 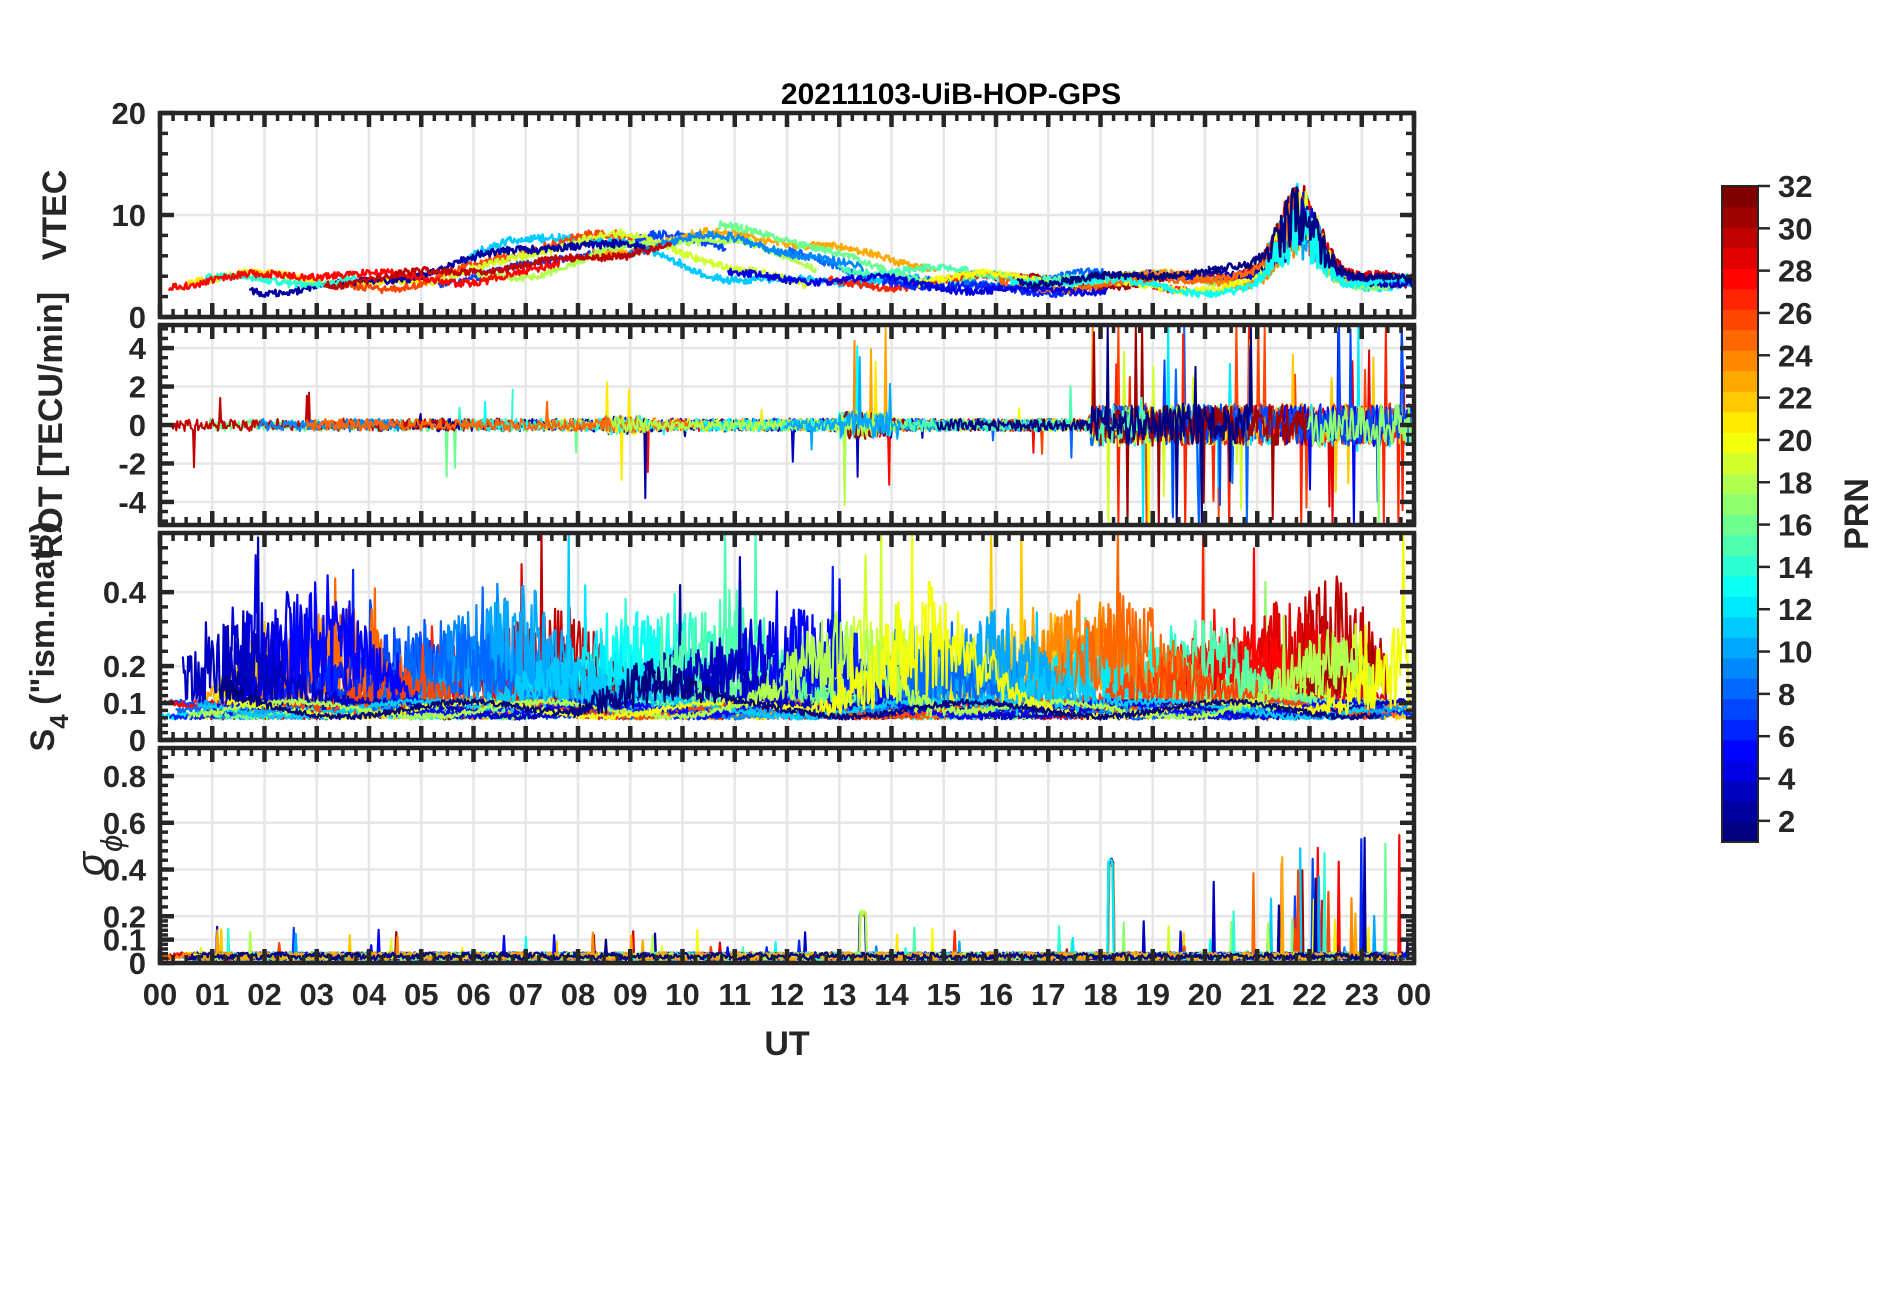 I want to click on ytick-label-sigma_phi: 0.6, so click(x=124, y=823).